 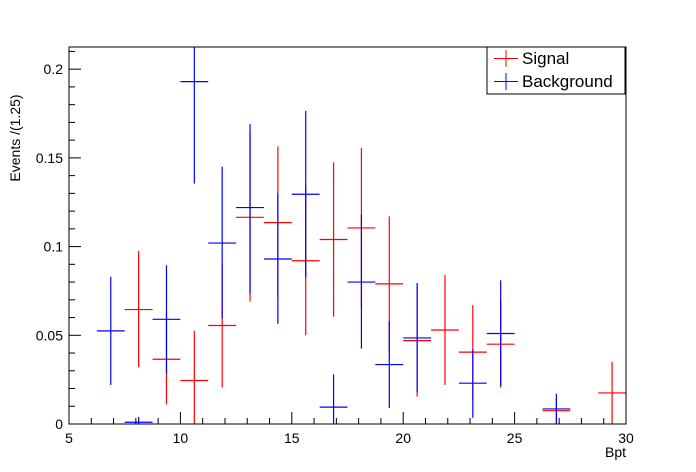 I want to click on y-axis-title: Events /(1.25), so click(x=15, y=137).